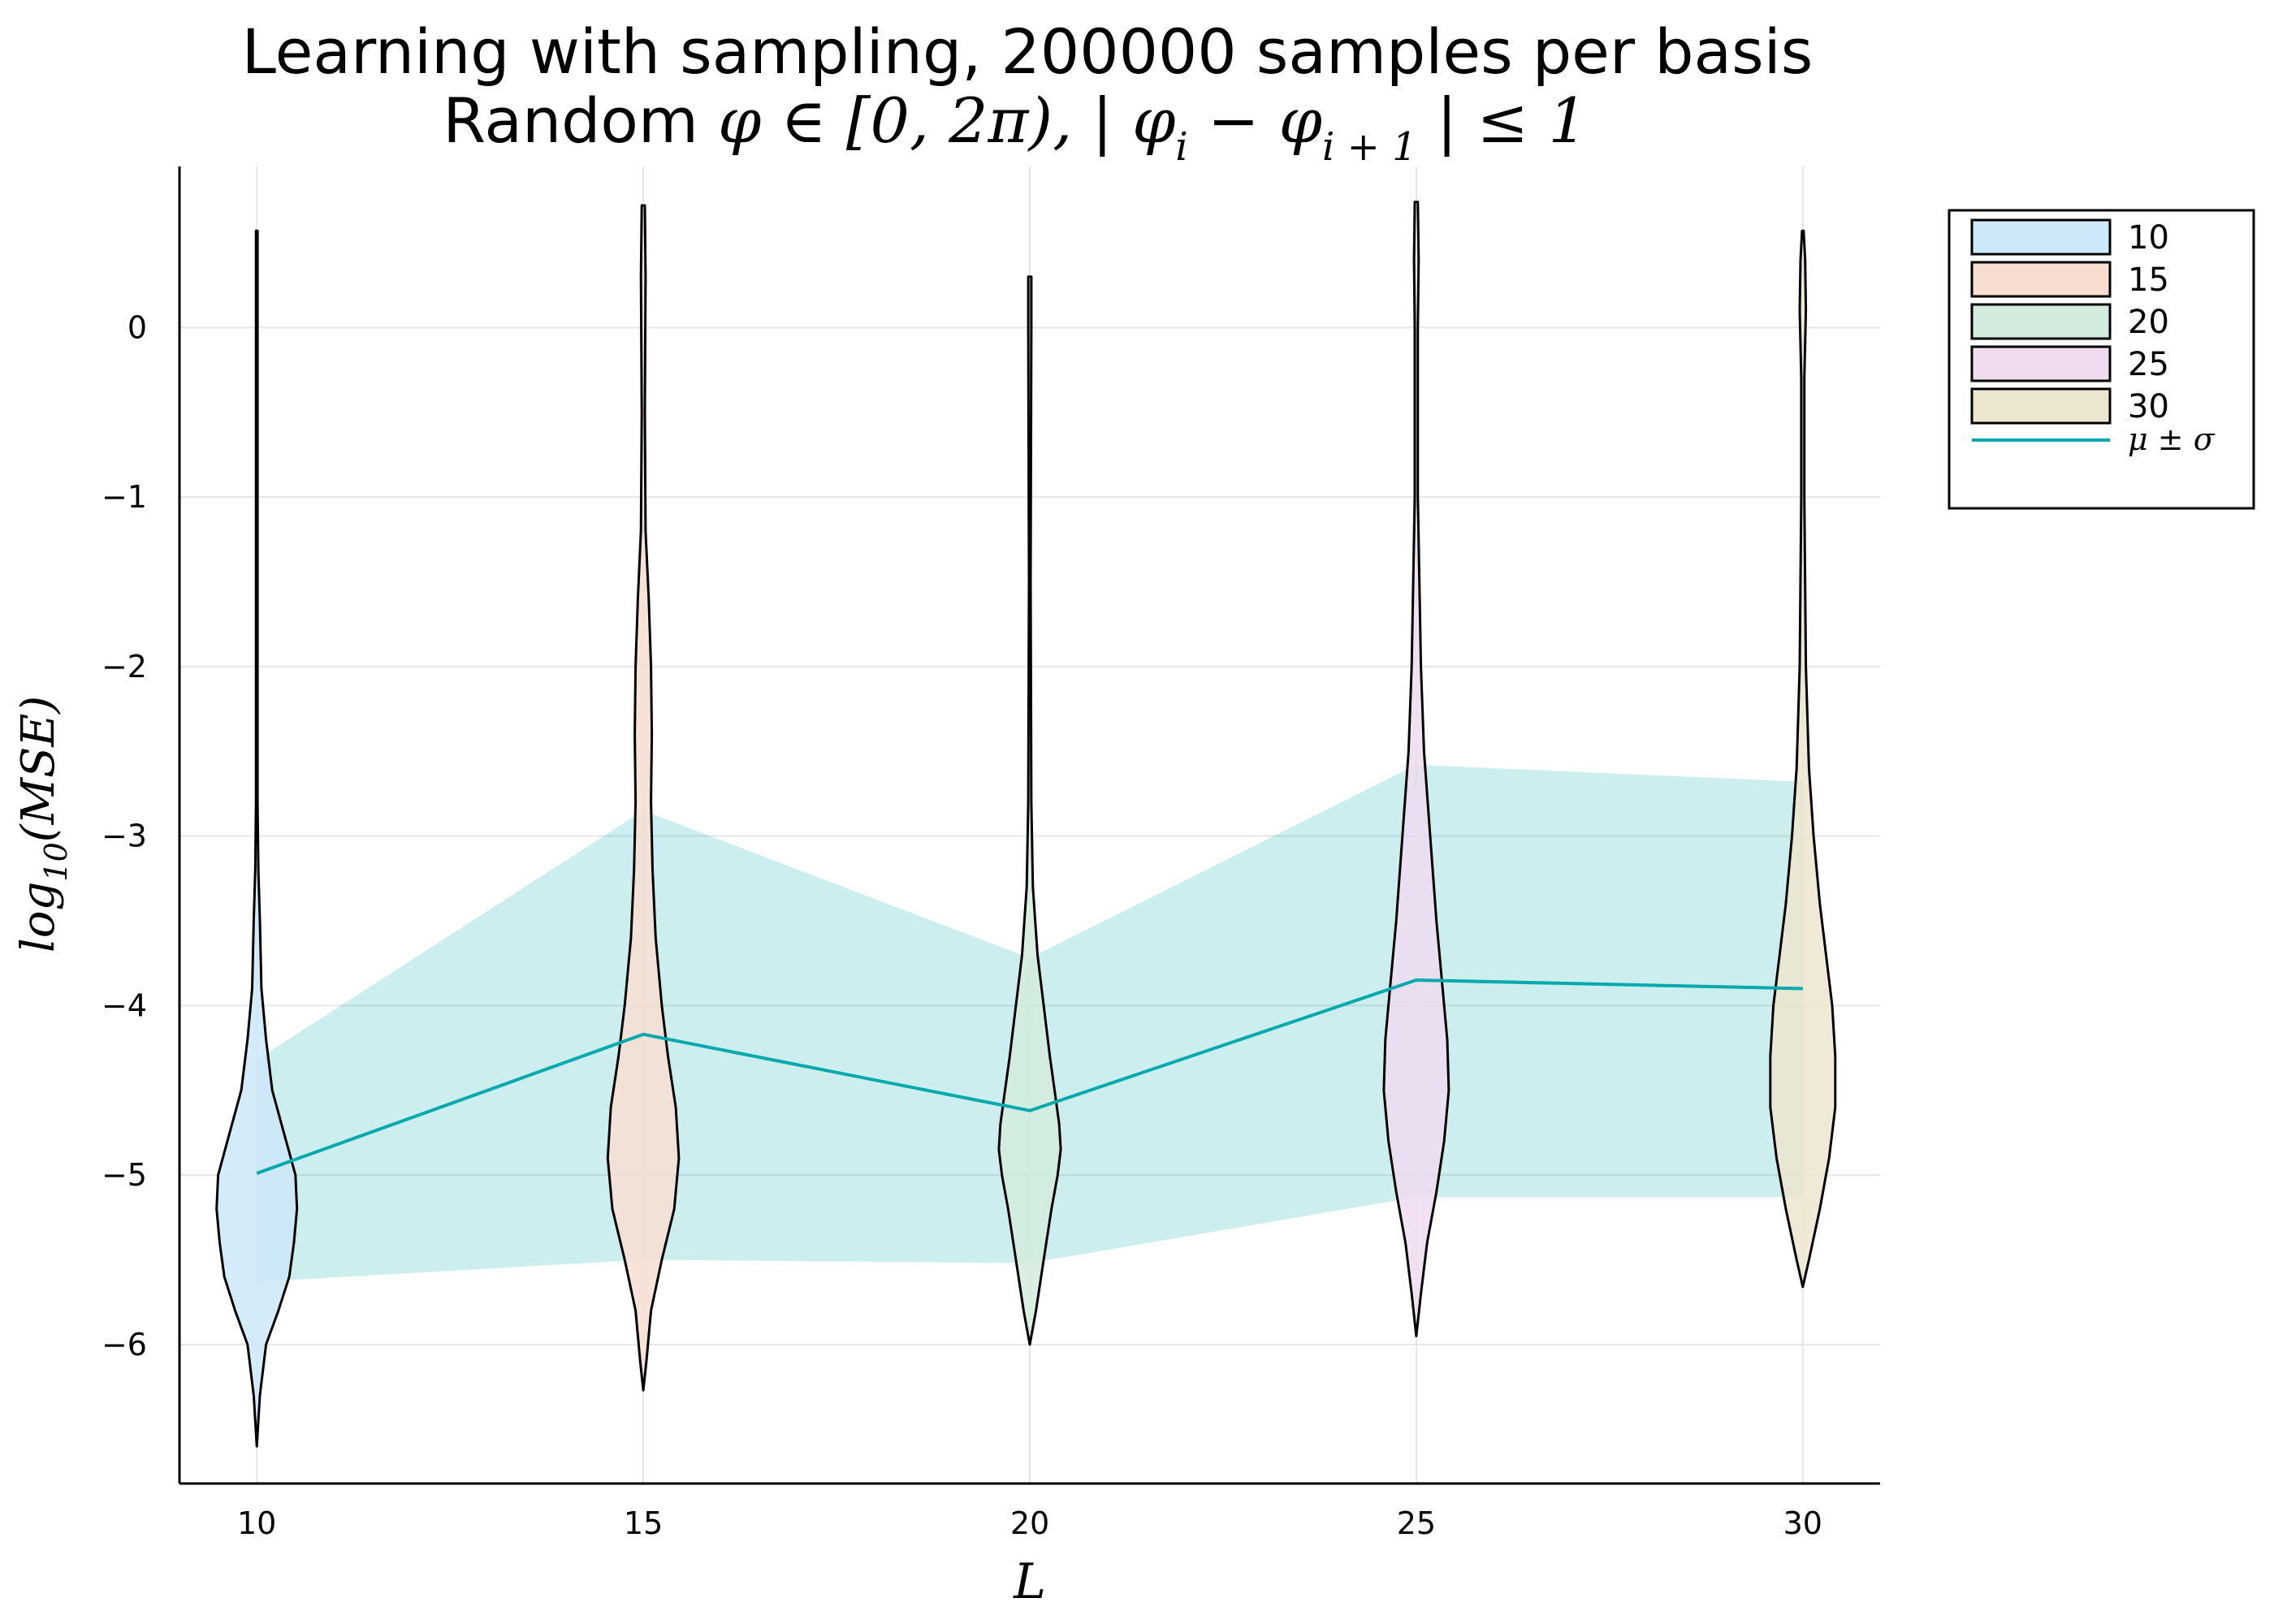 This screenshot has width=2274, height=1624. Describe the element at coordinates (2148, 238) in the screenshot. I see `legend-label-10: 10` at that location.